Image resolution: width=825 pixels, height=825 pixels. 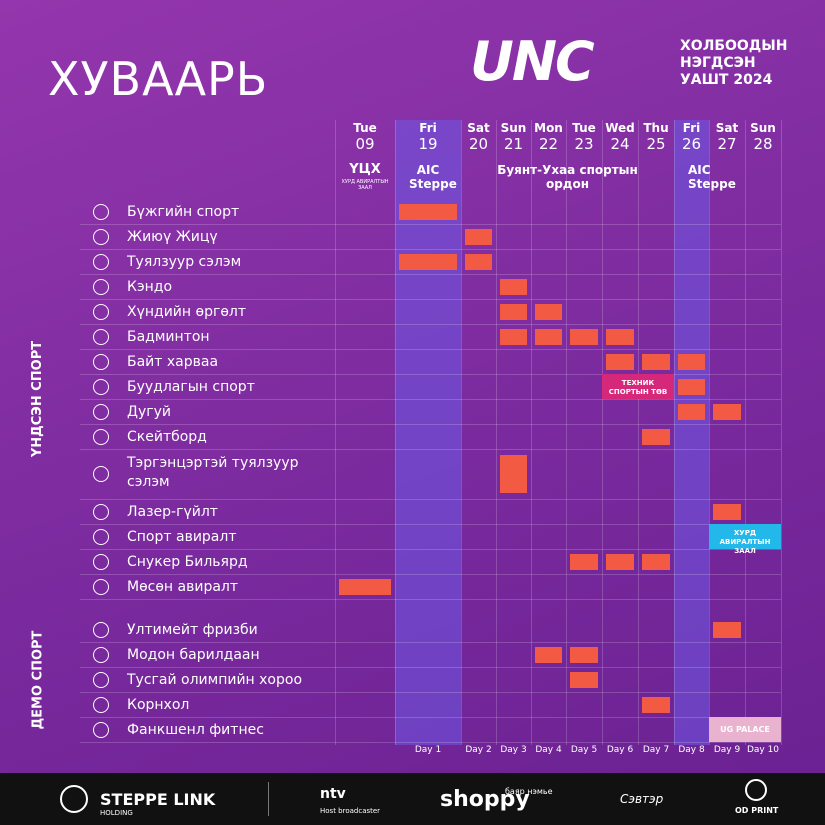 I want to click on sport-name: Снукер Бильярд, so click(x=187, y=562).